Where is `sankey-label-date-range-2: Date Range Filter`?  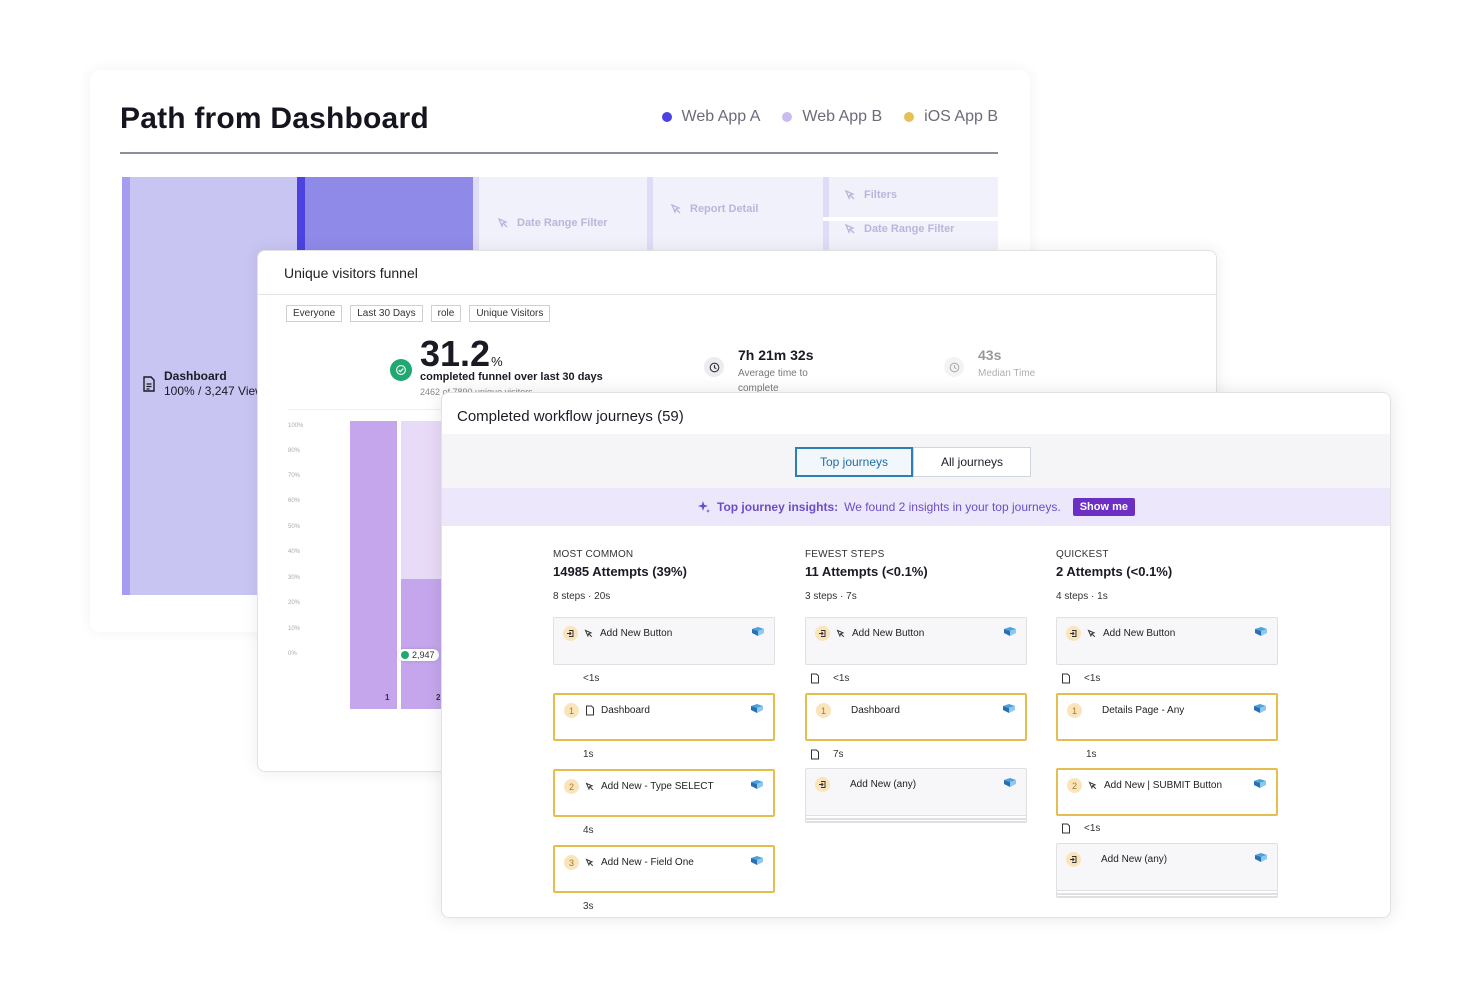
sankey-label-date-range-2: Date Range Filter is located at coordinates (899, 229).